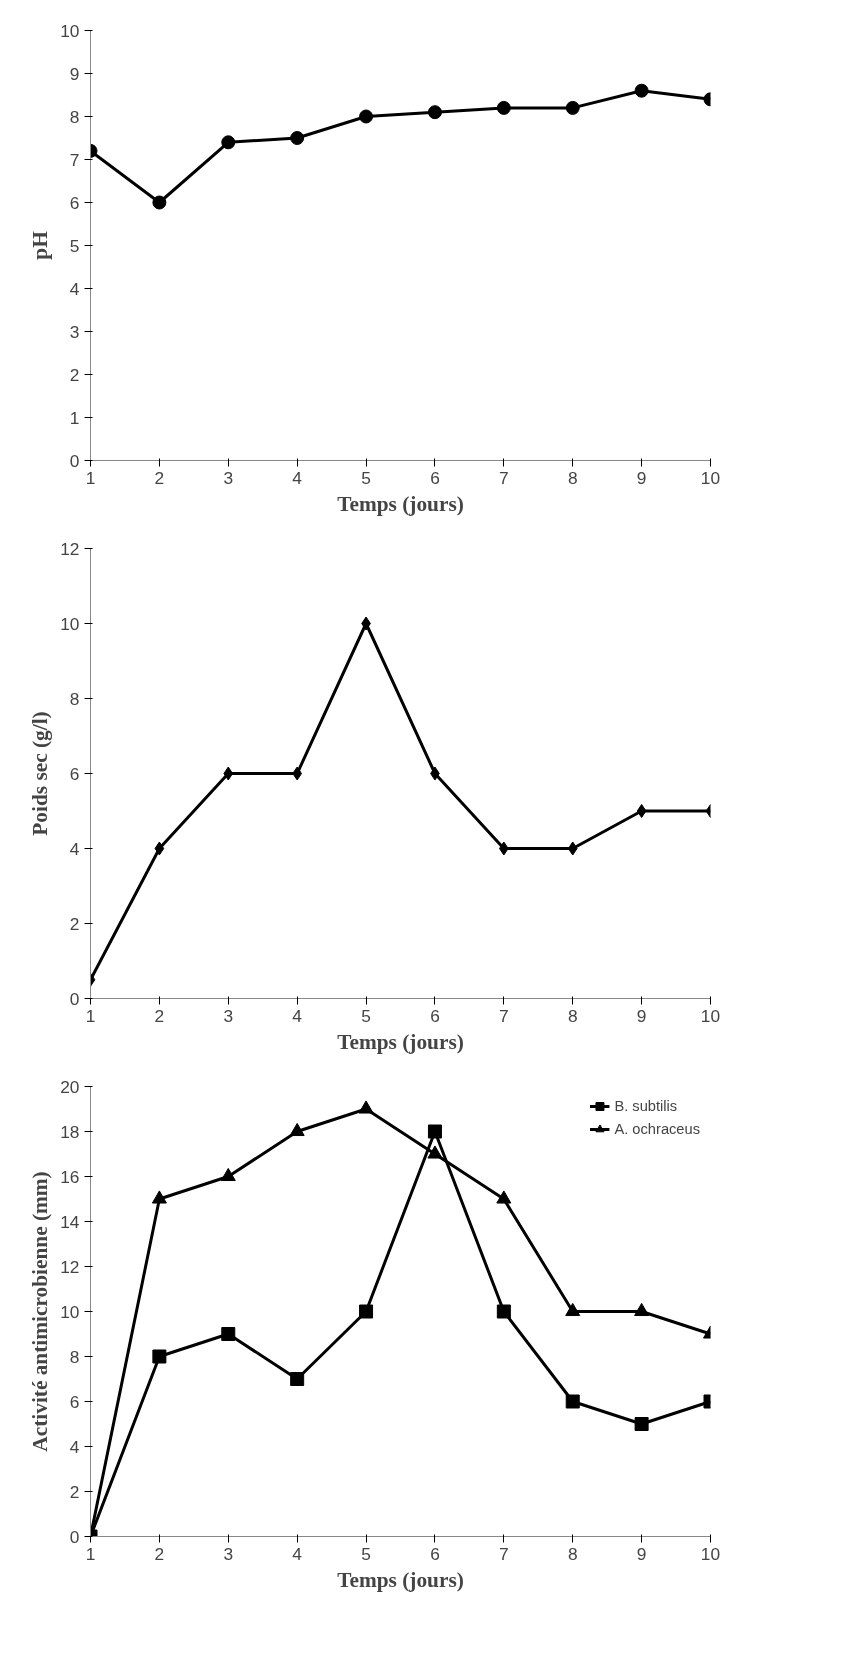  What do you see at coordinates (646, 1106) in the screenshot?
I see `legend-label: B. subtilis` at bounding box center [646, 1106].